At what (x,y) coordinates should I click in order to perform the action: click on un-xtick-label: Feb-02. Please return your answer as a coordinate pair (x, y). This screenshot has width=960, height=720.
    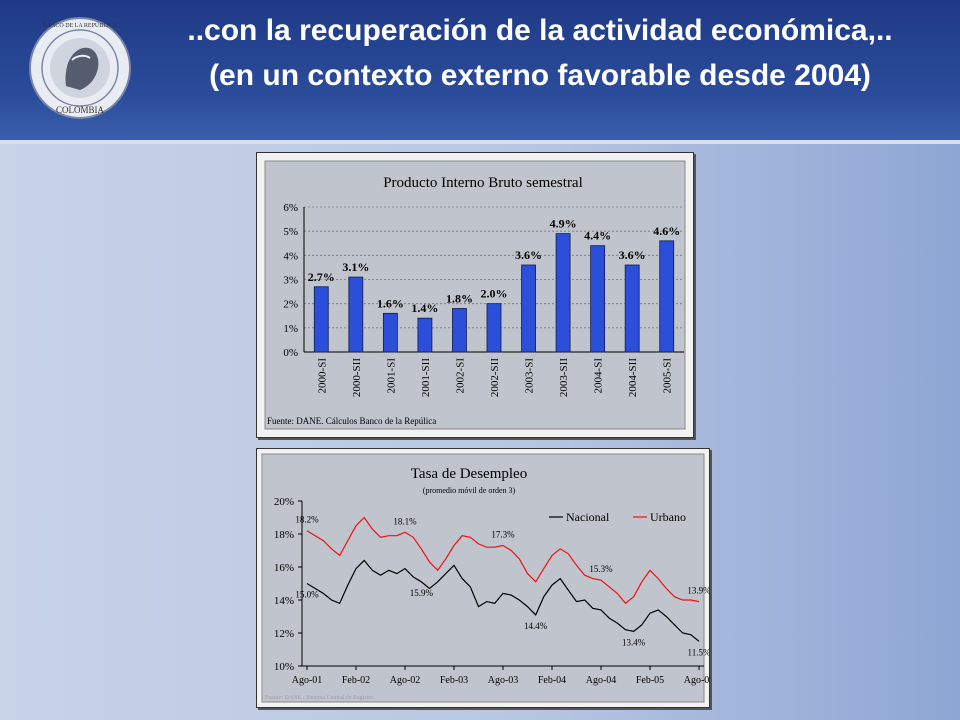
    Looking at the image, I should click on (356, 680).